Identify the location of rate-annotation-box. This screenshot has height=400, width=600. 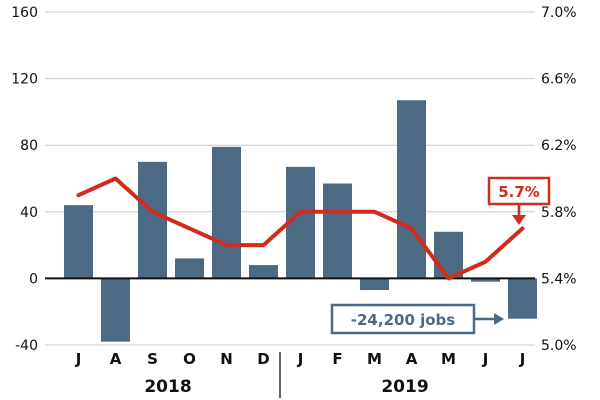
(519, 191).